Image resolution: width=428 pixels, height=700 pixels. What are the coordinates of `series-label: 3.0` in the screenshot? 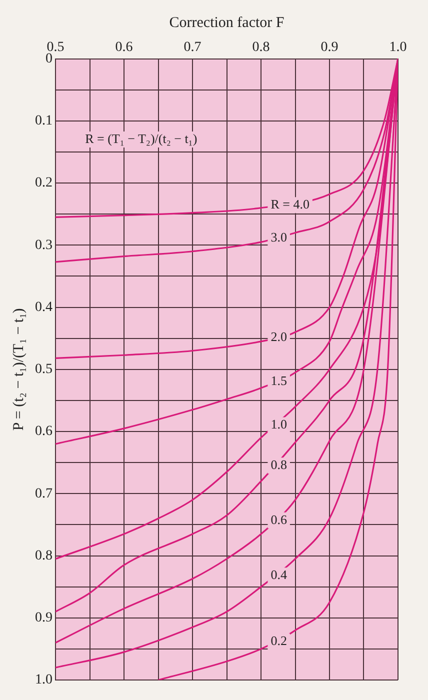 It's located at (278, 237).